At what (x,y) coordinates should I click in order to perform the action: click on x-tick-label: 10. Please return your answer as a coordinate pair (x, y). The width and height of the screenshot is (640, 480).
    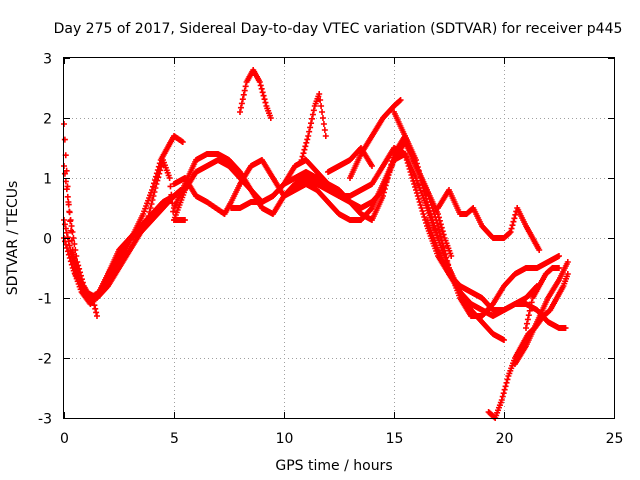
    Looking at the image, I should click on (285, 439).